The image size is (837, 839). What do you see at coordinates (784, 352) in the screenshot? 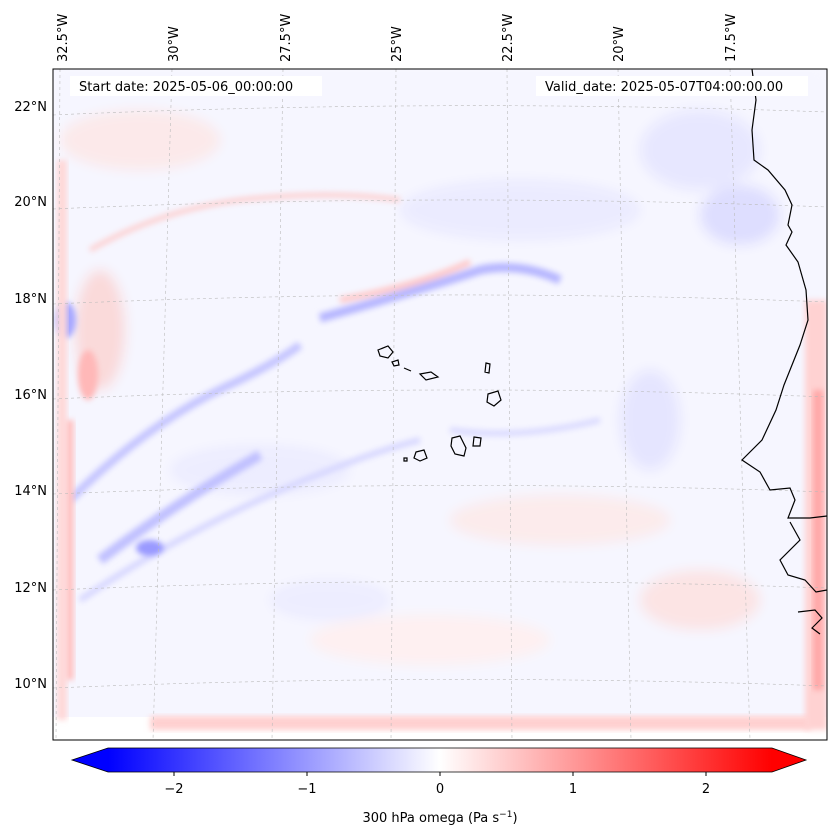
I see `coastline-africa` at bounding box center [784, 352].